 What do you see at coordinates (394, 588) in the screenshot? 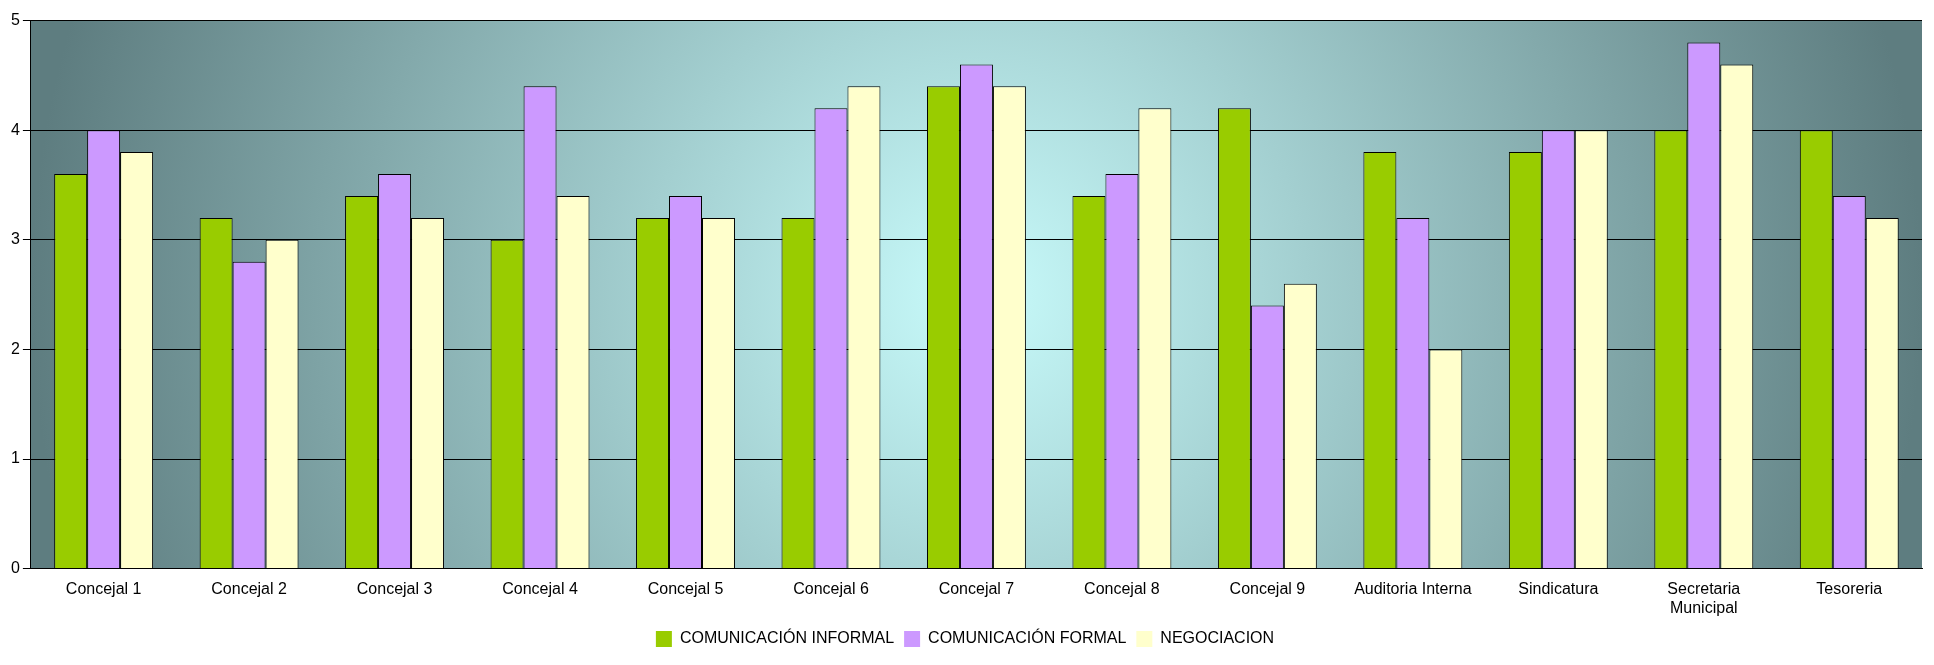
I see `x-tick-label: Concejal 3` at bounding box center [394, 588].